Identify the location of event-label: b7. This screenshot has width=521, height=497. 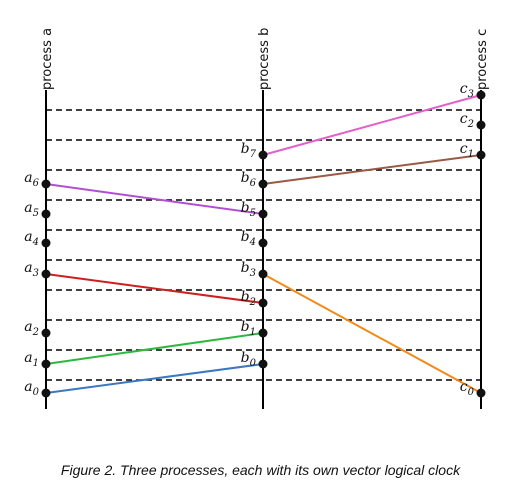
(249, 150).